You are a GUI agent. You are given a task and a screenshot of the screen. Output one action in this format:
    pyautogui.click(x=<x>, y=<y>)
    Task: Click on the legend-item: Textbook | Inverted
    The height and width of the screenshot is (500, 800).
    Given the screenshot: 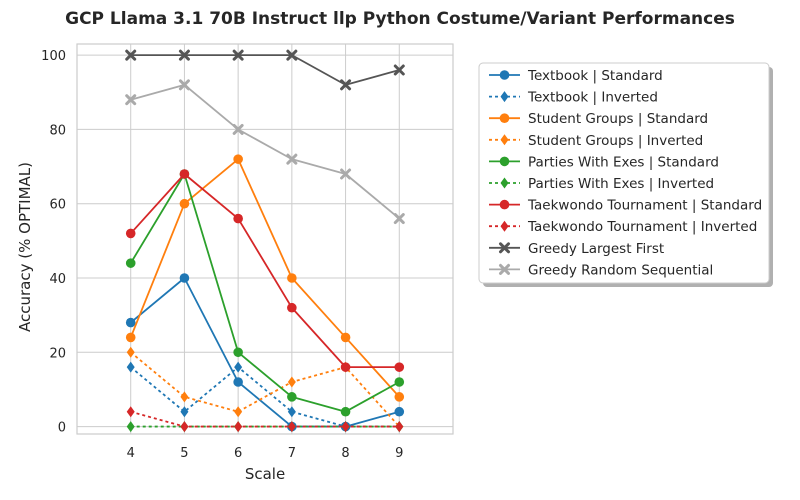 What is the action you would take?
    pyautogui.click(x=573, y=98)
    